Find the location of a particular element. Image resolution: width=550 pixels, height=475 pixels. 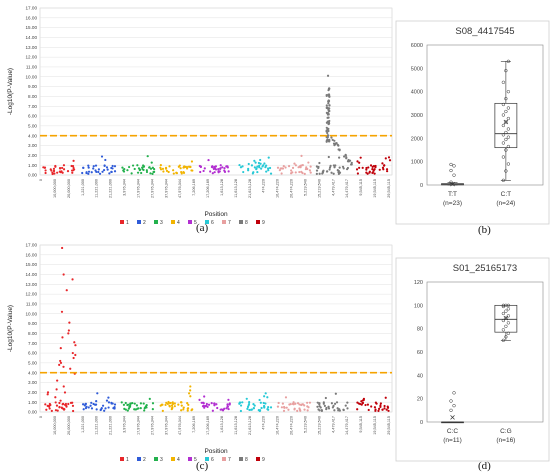

panel-label-d: (d) is located at coordinates (484, 466).